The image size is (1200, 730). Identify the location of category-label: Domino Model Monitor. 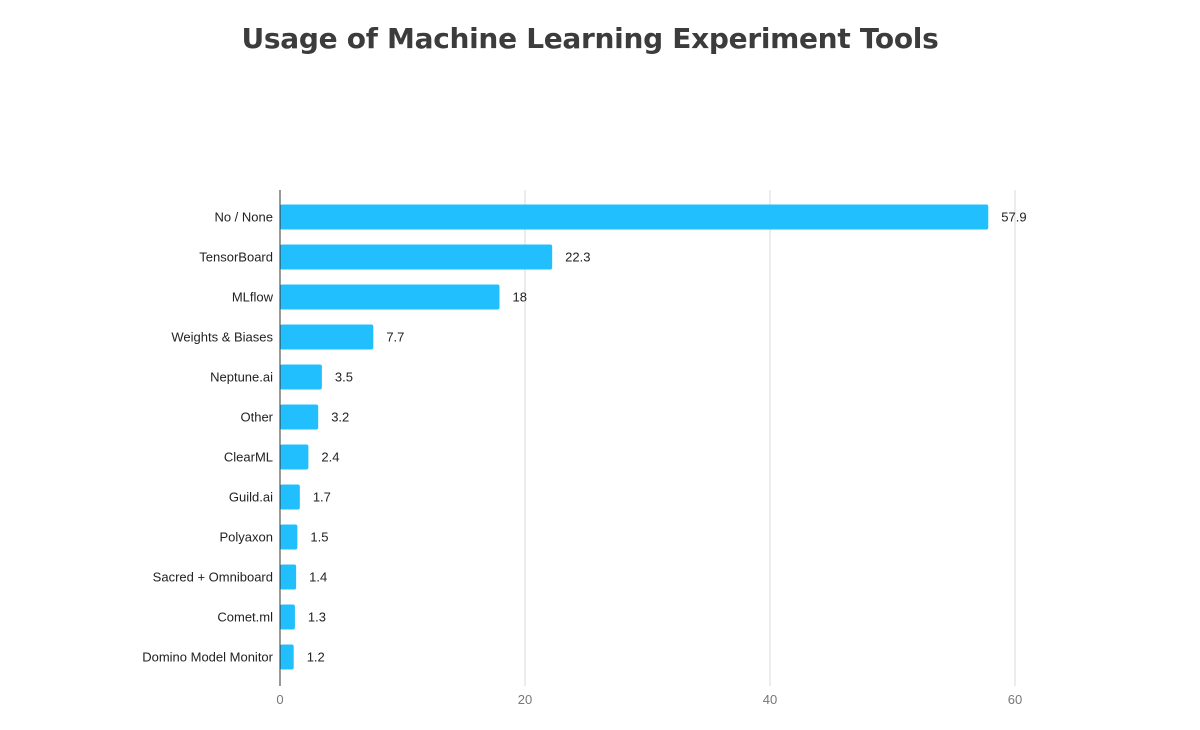
(207, 657).